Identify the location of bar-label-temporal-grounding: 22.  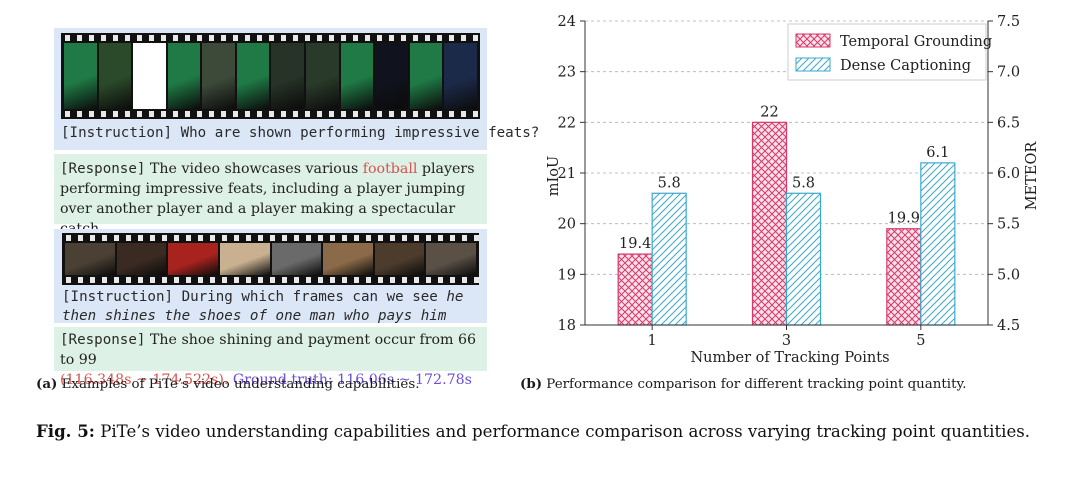
(769, 112).